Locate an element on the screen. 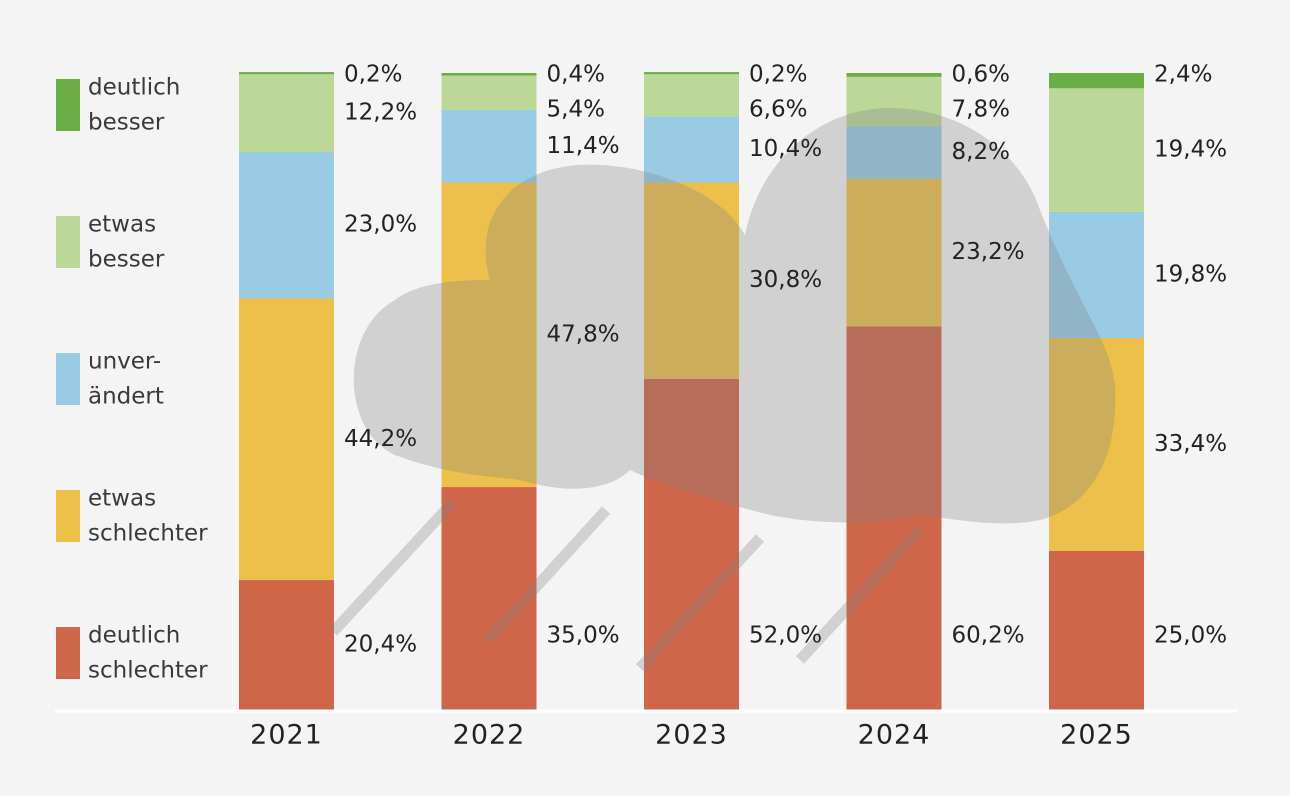 Image resolution: width=1290 pixels, height=796 pixels. value-label-2025-etwas-besser: 19,4% is located at coordinates (1190, 150).